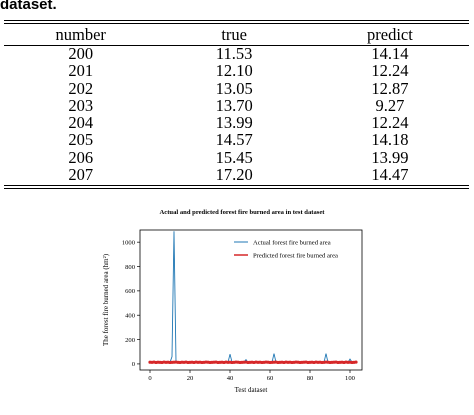 This screenshot has height=415, width=474. I want to click on x-tick-label: 100, so click(350, 378).